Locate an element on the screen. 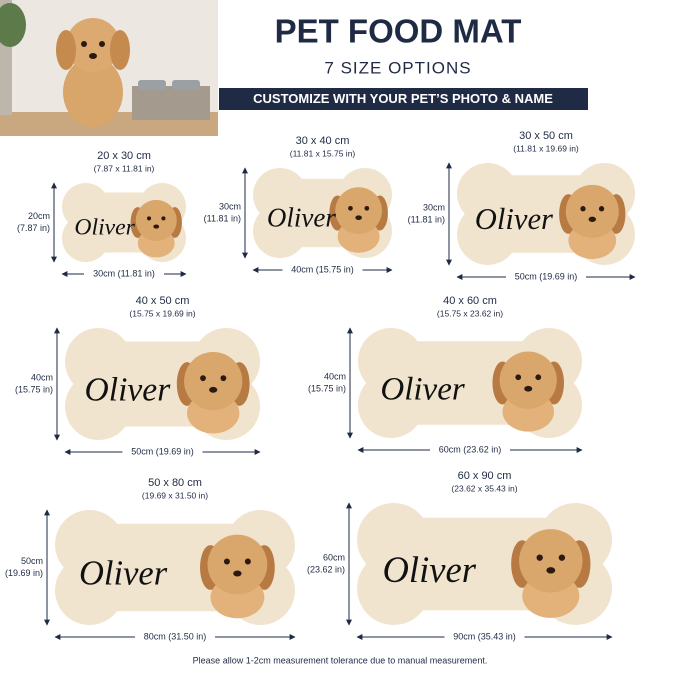 The height and width of the screenshot is (679, 679). size-label: 20 x 30 cm is located at coordinates (124, 156).